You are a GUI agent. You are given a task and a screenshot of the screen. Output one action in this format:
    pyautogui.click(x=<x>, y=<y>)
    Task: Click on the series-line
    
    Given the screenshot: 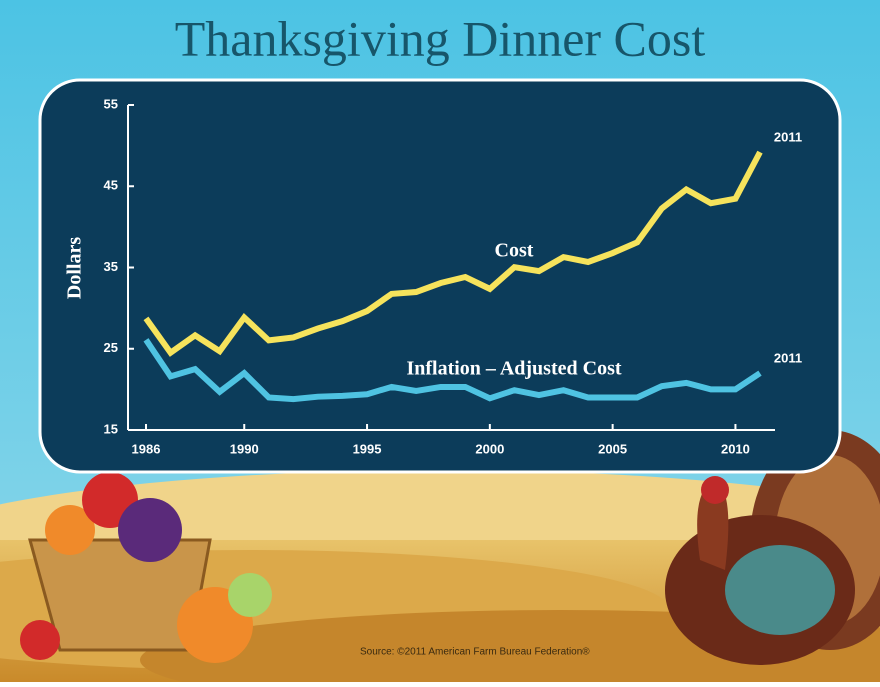 What is the action you would take?
    pyautogui.click(x=452, y=370)
    